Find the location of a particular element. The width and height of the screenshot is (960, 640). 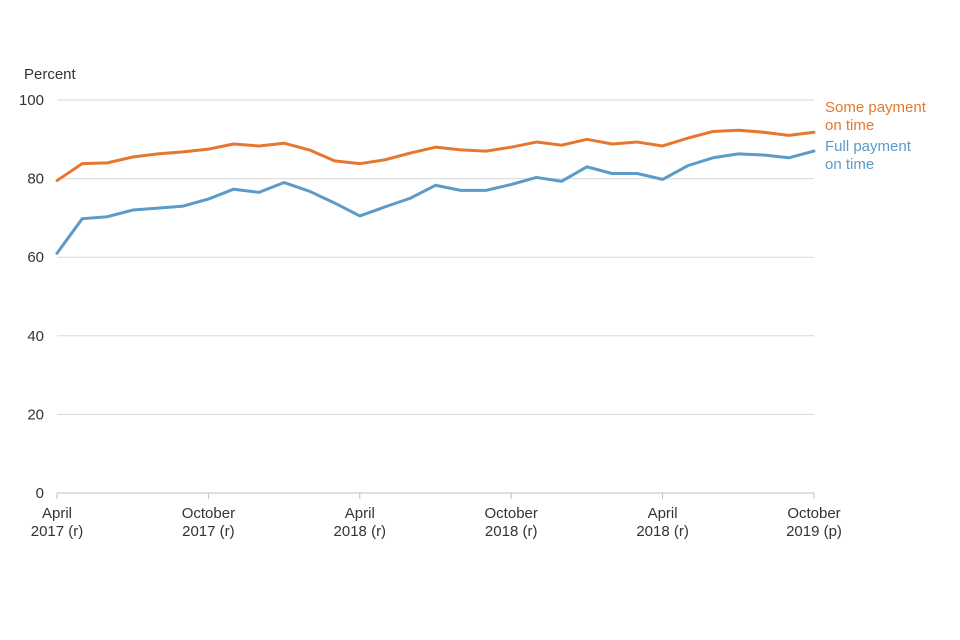

y-tick-label: 40 is located at coordinates (35, 336).